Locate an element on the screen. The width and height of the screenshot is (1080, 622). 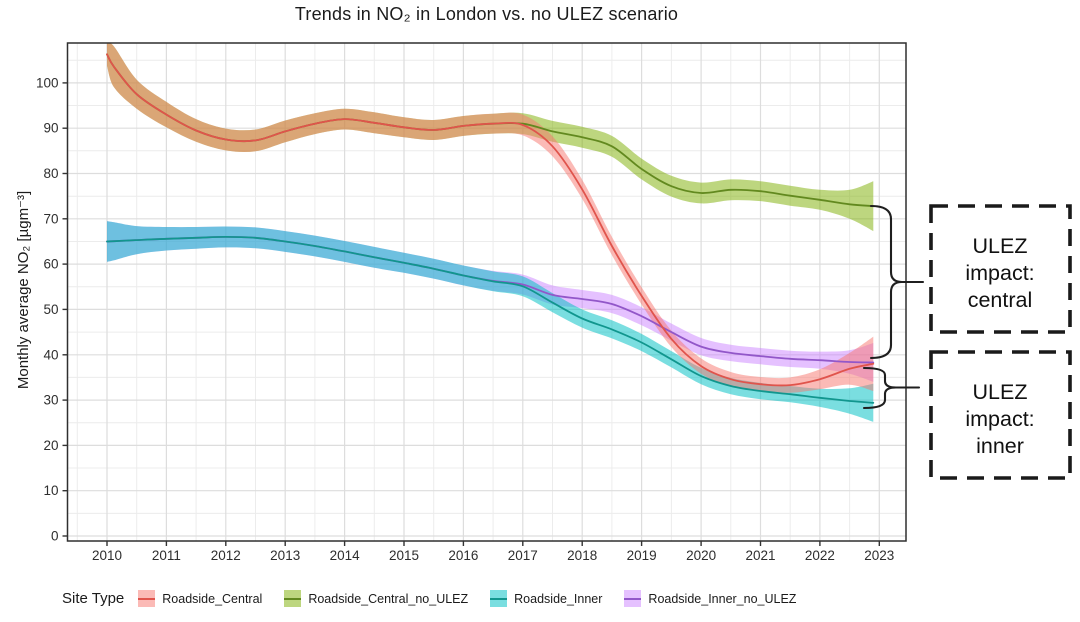
ulez-impact-central-line2: impact: is located at coordinates (999, 273).